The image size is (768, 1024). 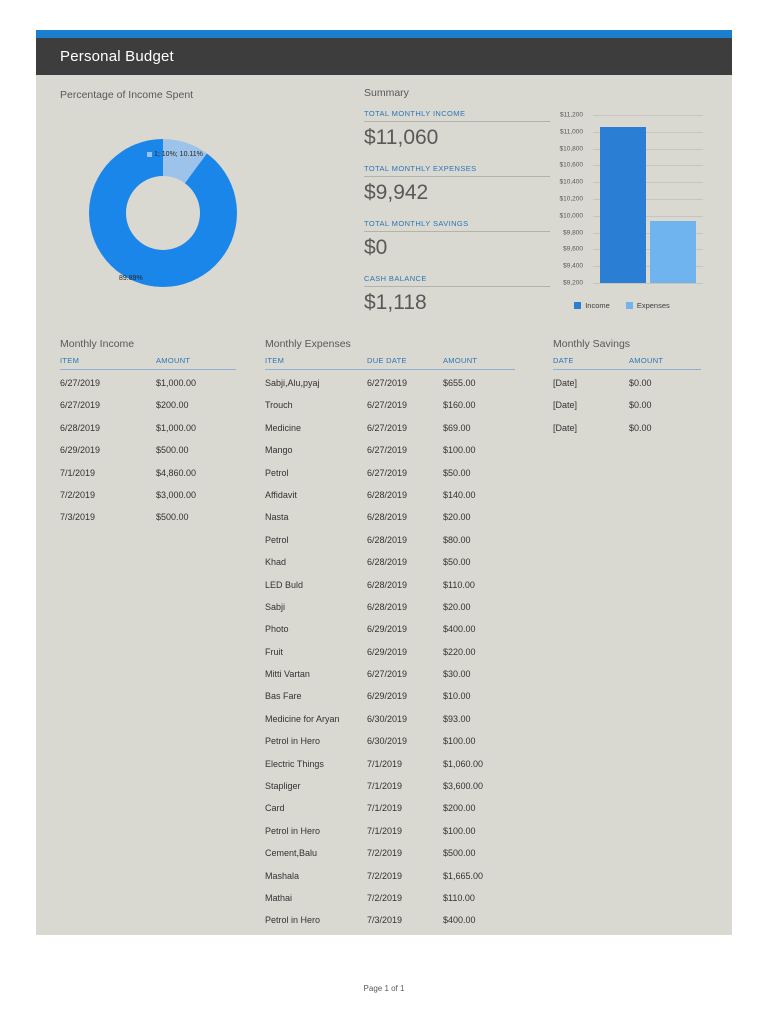 I want to click on column-header-date: DATE, so click(x=563, y=360).